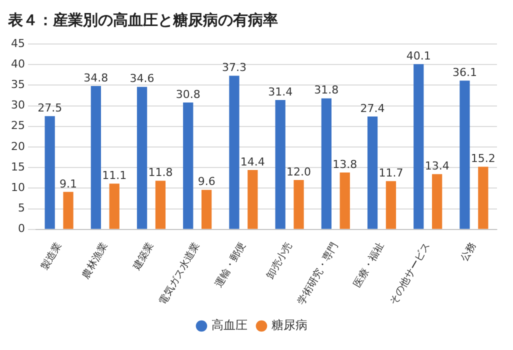 The width and height of the screenshot is (513, 350). What do you see at coordinates (483, 159) in the screenshot?
I see `data-label: 15.2` at bounding box center [483, 159].